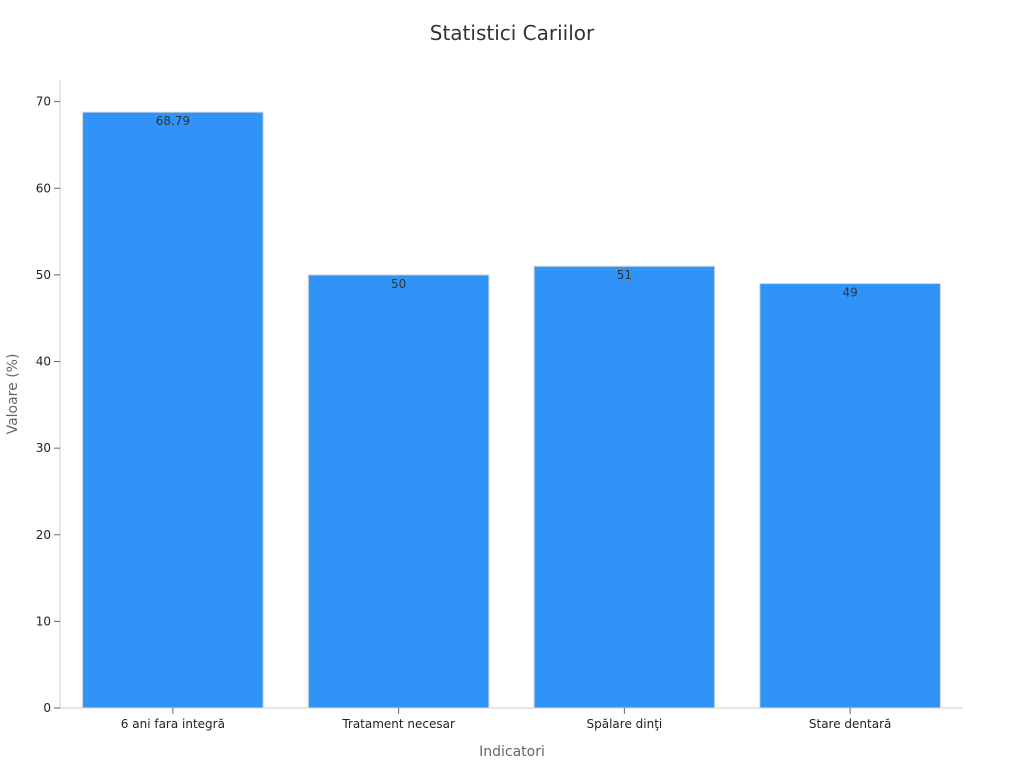 The height and width of the screenshot is (768, 1024). What do you see at coordinates (512, 752) in the screenshot?
I see `x-axis-title: Indicatori` at bounding box center [512, 752].